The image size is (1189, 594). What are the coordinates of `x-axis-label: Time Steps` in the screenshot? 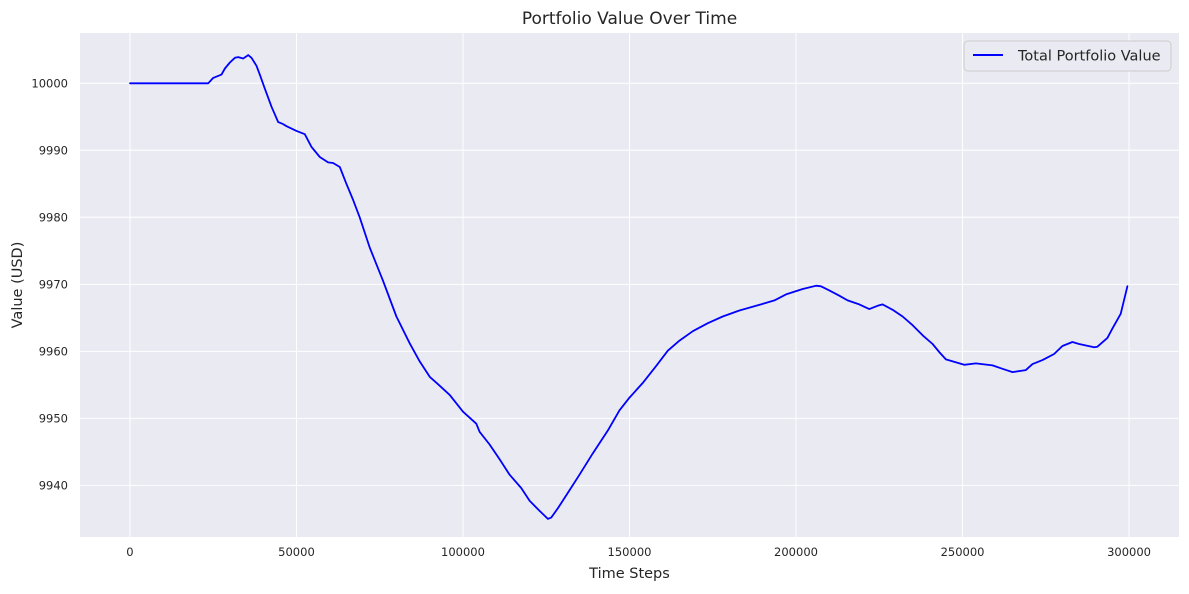 It's located at (629, 574).